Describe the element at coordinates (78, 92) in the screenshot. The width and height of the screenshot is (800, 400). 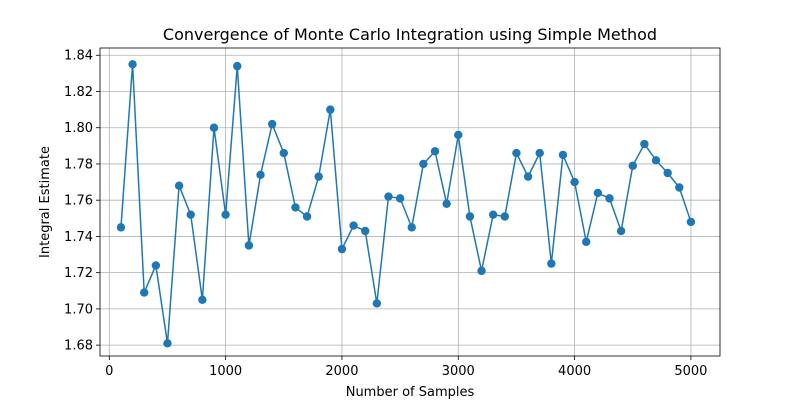
I see `y-tick-label: 1.82` at that location.